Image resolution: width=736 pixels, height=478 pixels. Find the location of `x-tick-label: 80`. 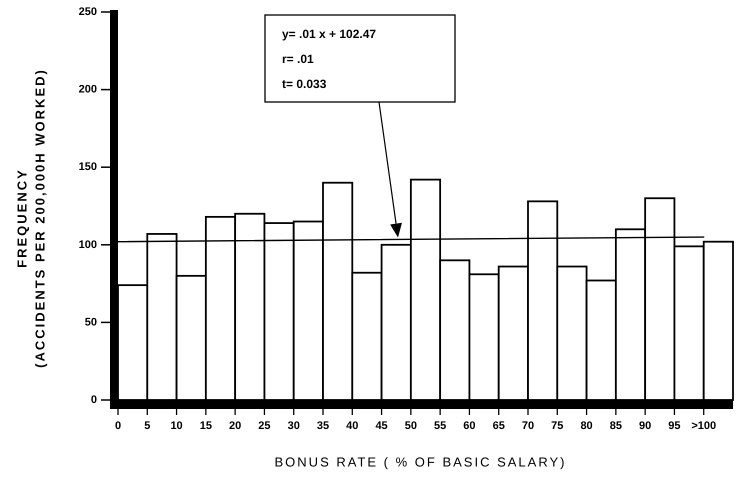

x-tick-label: 80 is located at coordinates (586, 426).